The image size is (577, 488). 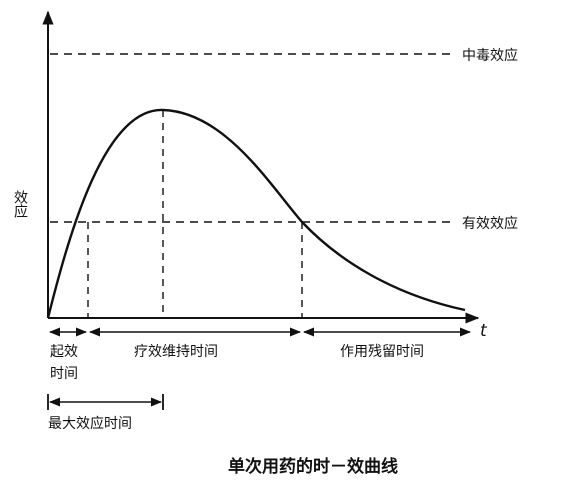 I want to click on x-axis-label: t, so click(x=484, y=331).